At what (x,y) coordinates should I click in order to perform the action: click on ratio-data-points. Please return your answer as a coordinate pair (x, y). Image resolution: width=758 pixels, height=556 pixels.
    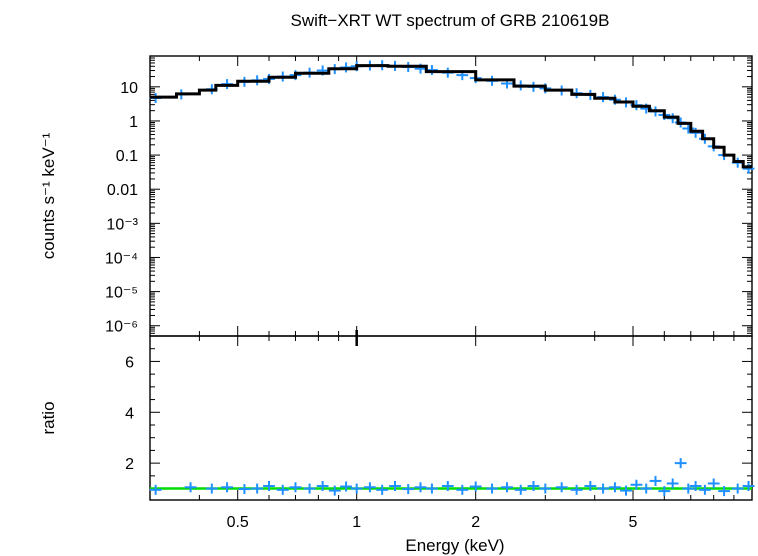
    Looking at the image, I should click on (452, 477).